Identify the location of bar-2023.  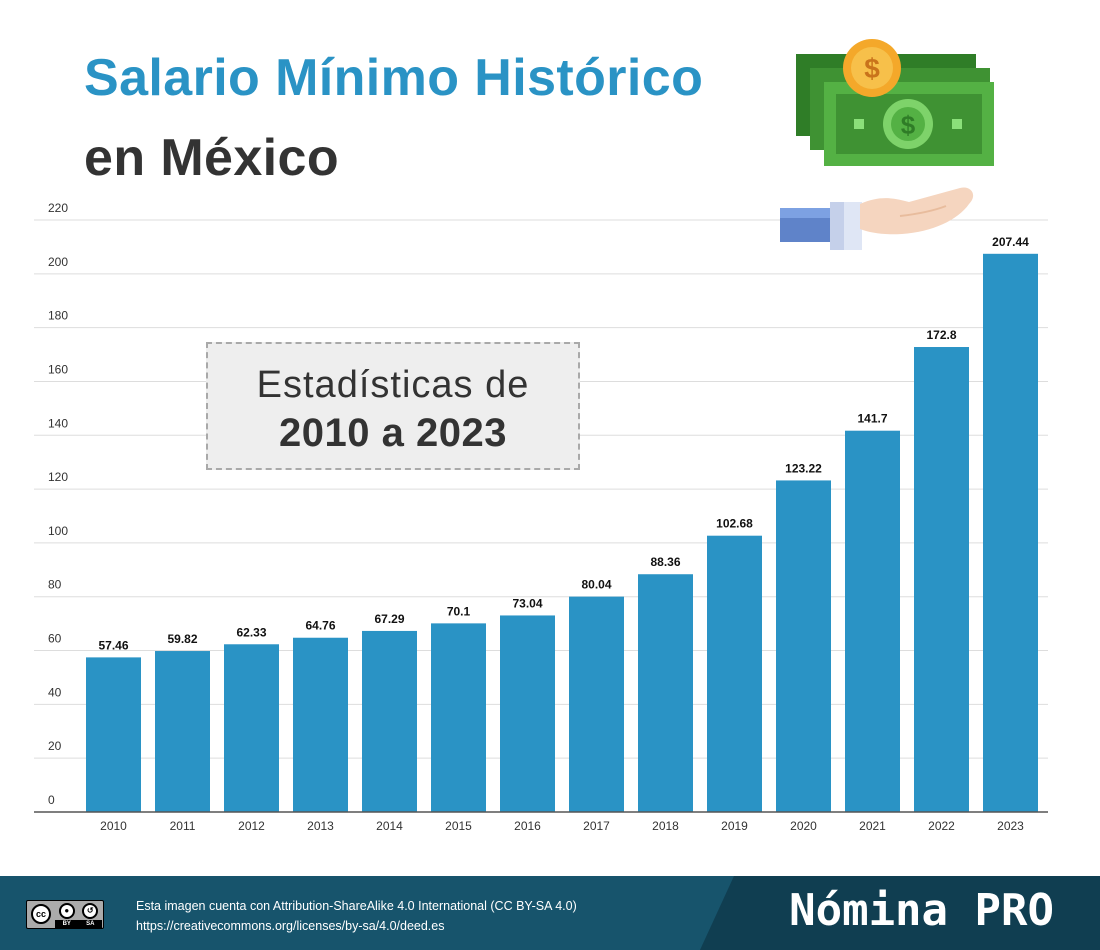
(1010, 532).